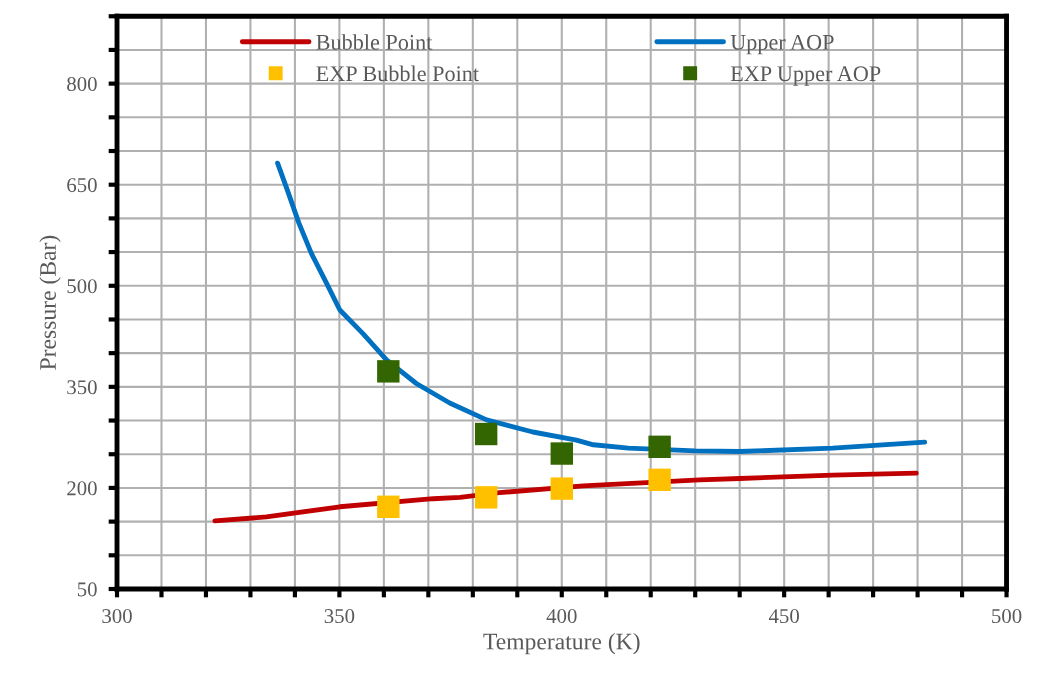  I want to click on x-tick-label: 350, so click(339, 616).